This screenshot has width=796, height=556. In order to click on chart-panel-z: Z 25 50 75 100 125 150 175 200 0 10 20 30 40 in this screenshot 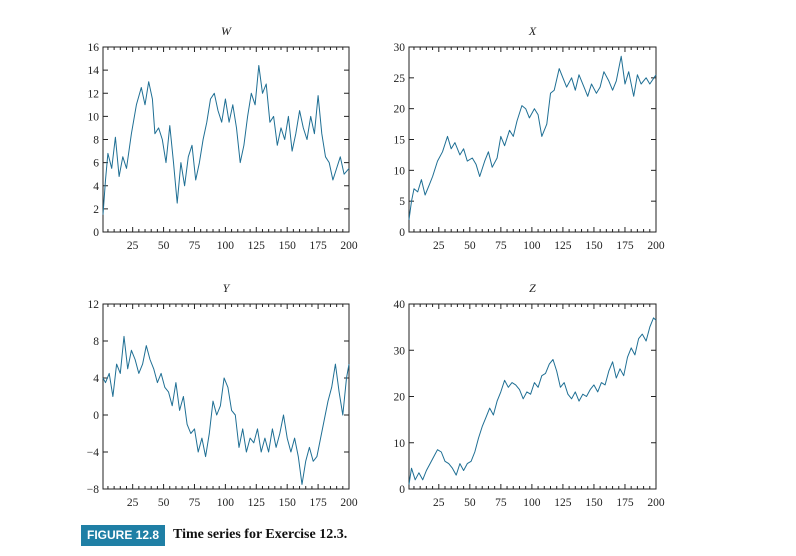, I will do `click(529, 395)`.